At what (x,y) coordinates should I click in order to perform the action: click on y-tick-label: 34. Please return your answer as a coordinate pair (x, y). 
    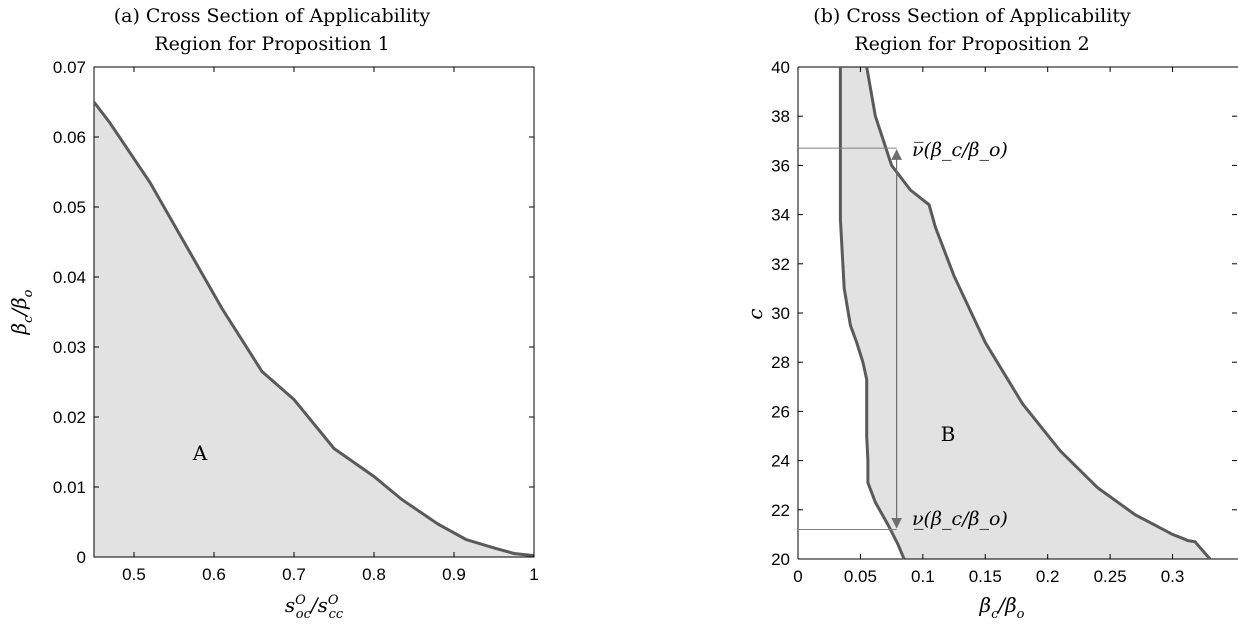
    Looking at the image, I should click on (780, 215).